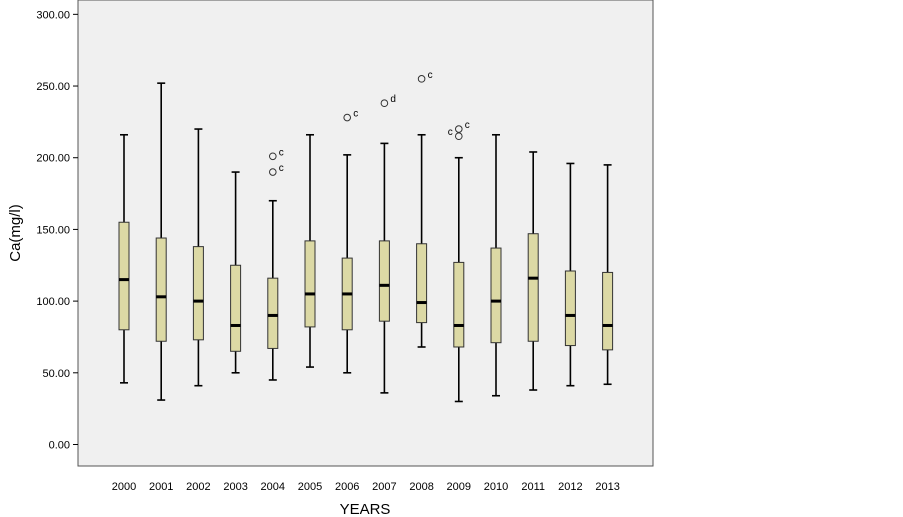 Image resolution: width=903 pixels, height=517 pixels. I want to click on box-2013, so click(608, 275).